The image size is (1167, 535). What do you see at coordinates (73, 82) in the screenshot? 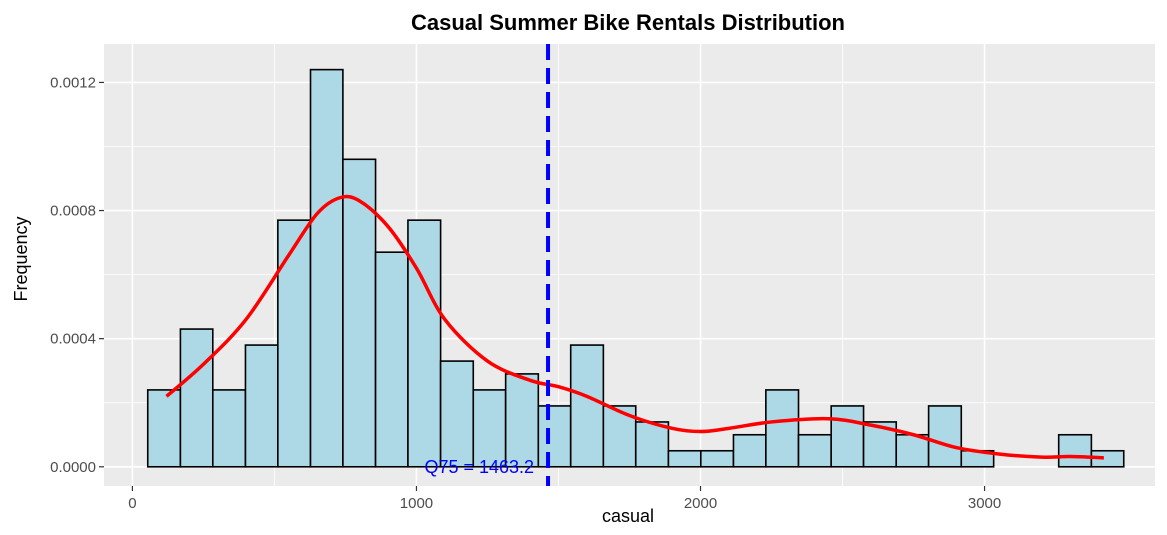
I see `y-tick-label: 0.0012` at bounding box center [73, 82].